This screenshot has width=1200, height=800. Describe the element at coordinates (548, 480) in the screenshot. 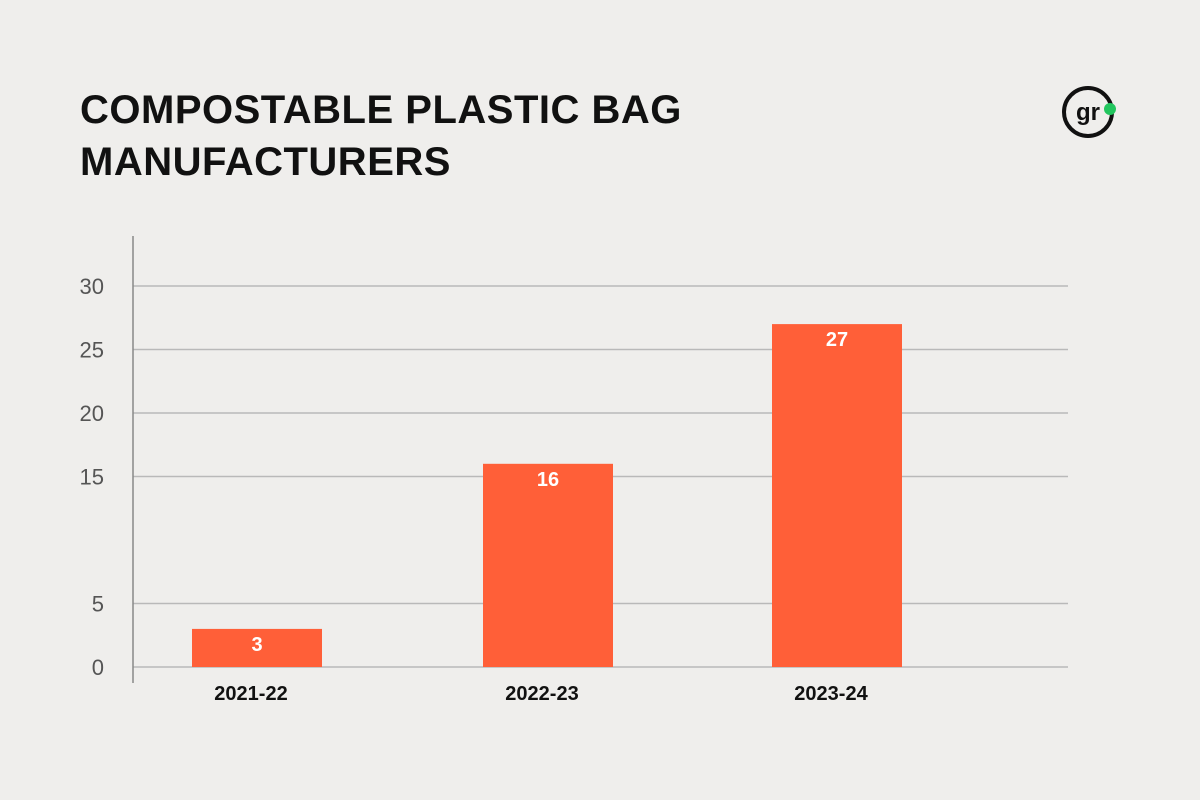

I see `bar-value-label: 16` at that location.